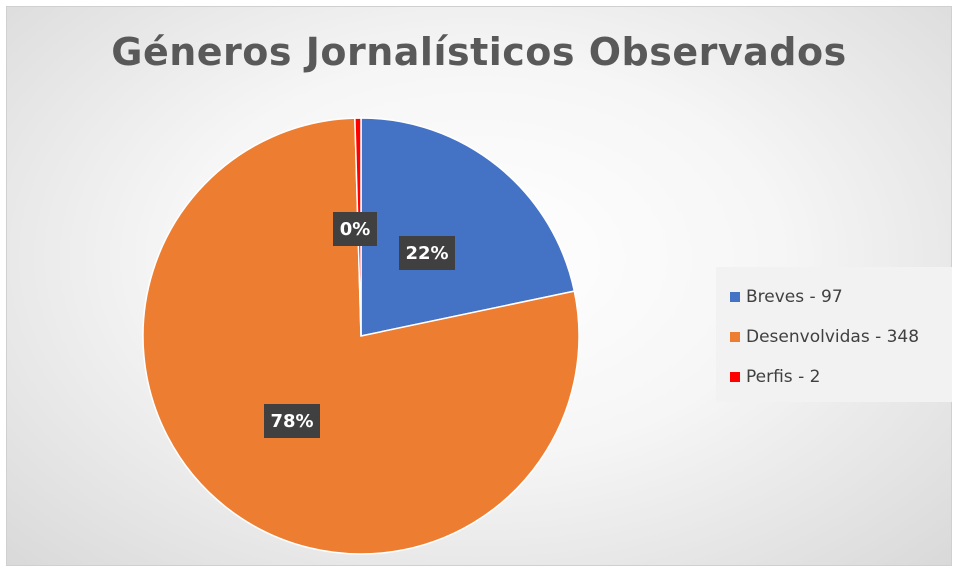 The image size is (958, 572). I want to click on data-label-2: 78%, so click(292, 421).